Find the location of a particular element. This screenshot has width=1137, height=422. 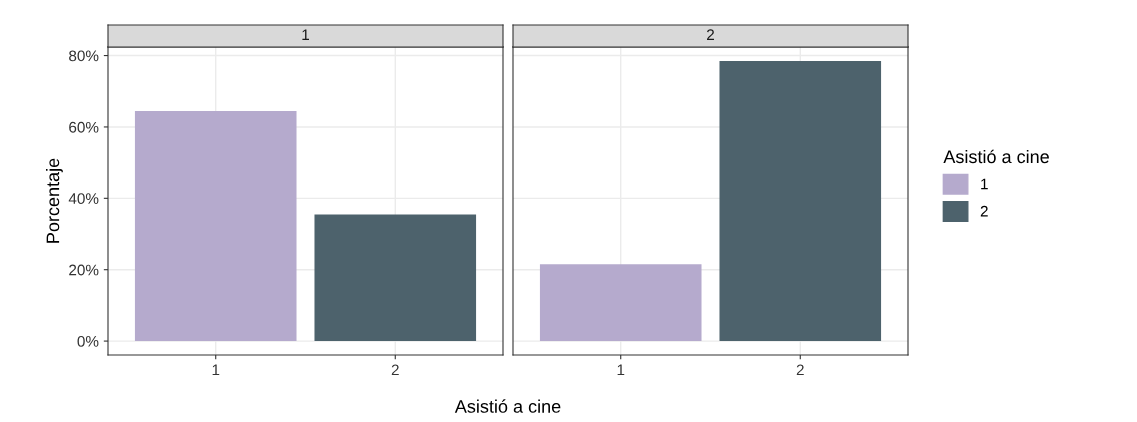

legend-label: 2 is located at coordinates (984, 211).